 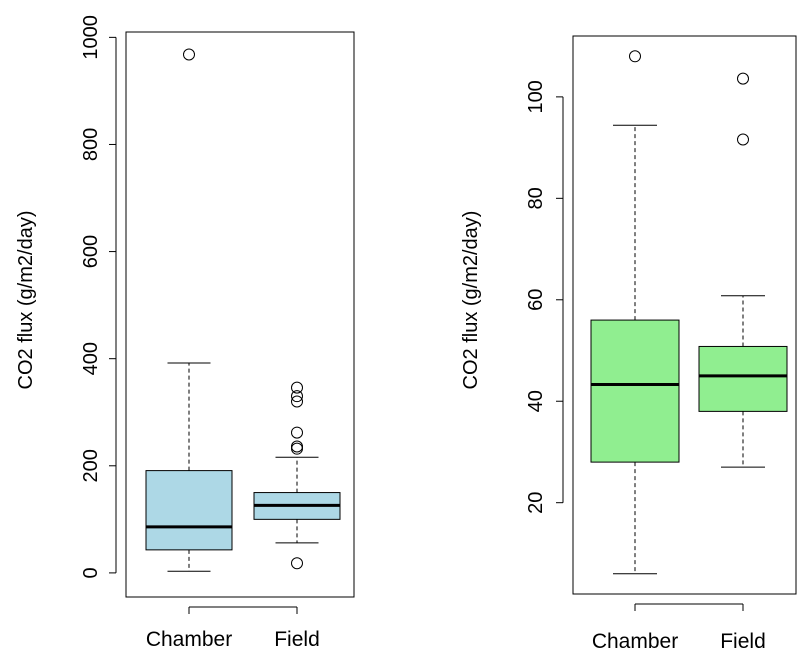 I want to click on y-tick-label: 40, so click(x=536, y=401).